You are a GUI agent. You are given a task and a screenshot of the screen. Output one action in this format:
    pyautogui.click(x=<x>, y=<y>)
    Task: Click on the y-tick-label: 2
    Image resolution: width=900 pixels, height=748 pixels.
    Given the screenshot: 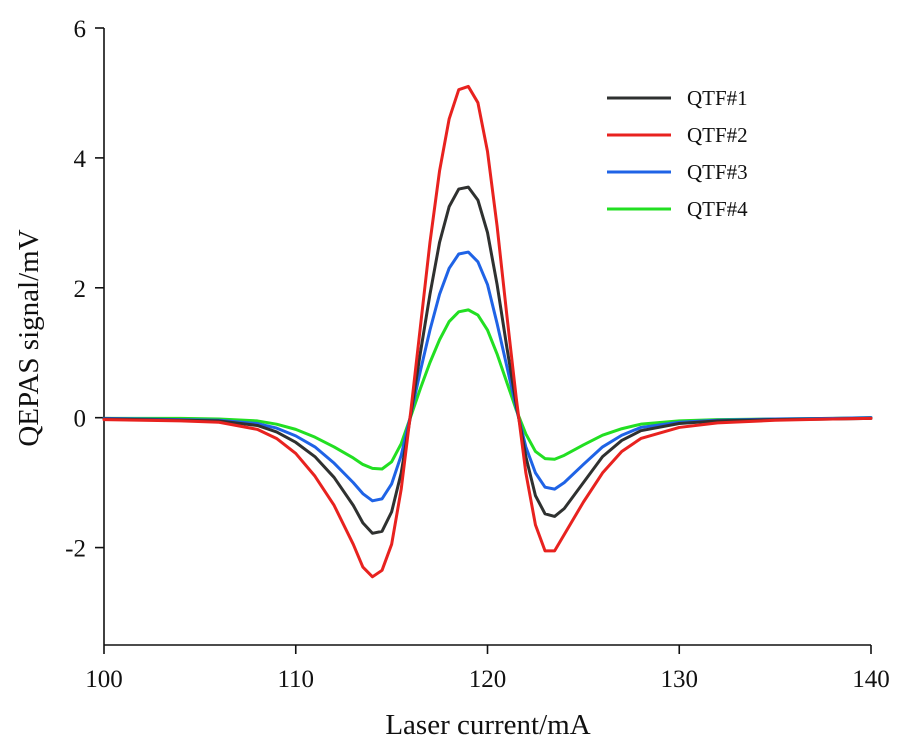 What is the action you would take?
    pyautogui.click(x=80, y=289)
    